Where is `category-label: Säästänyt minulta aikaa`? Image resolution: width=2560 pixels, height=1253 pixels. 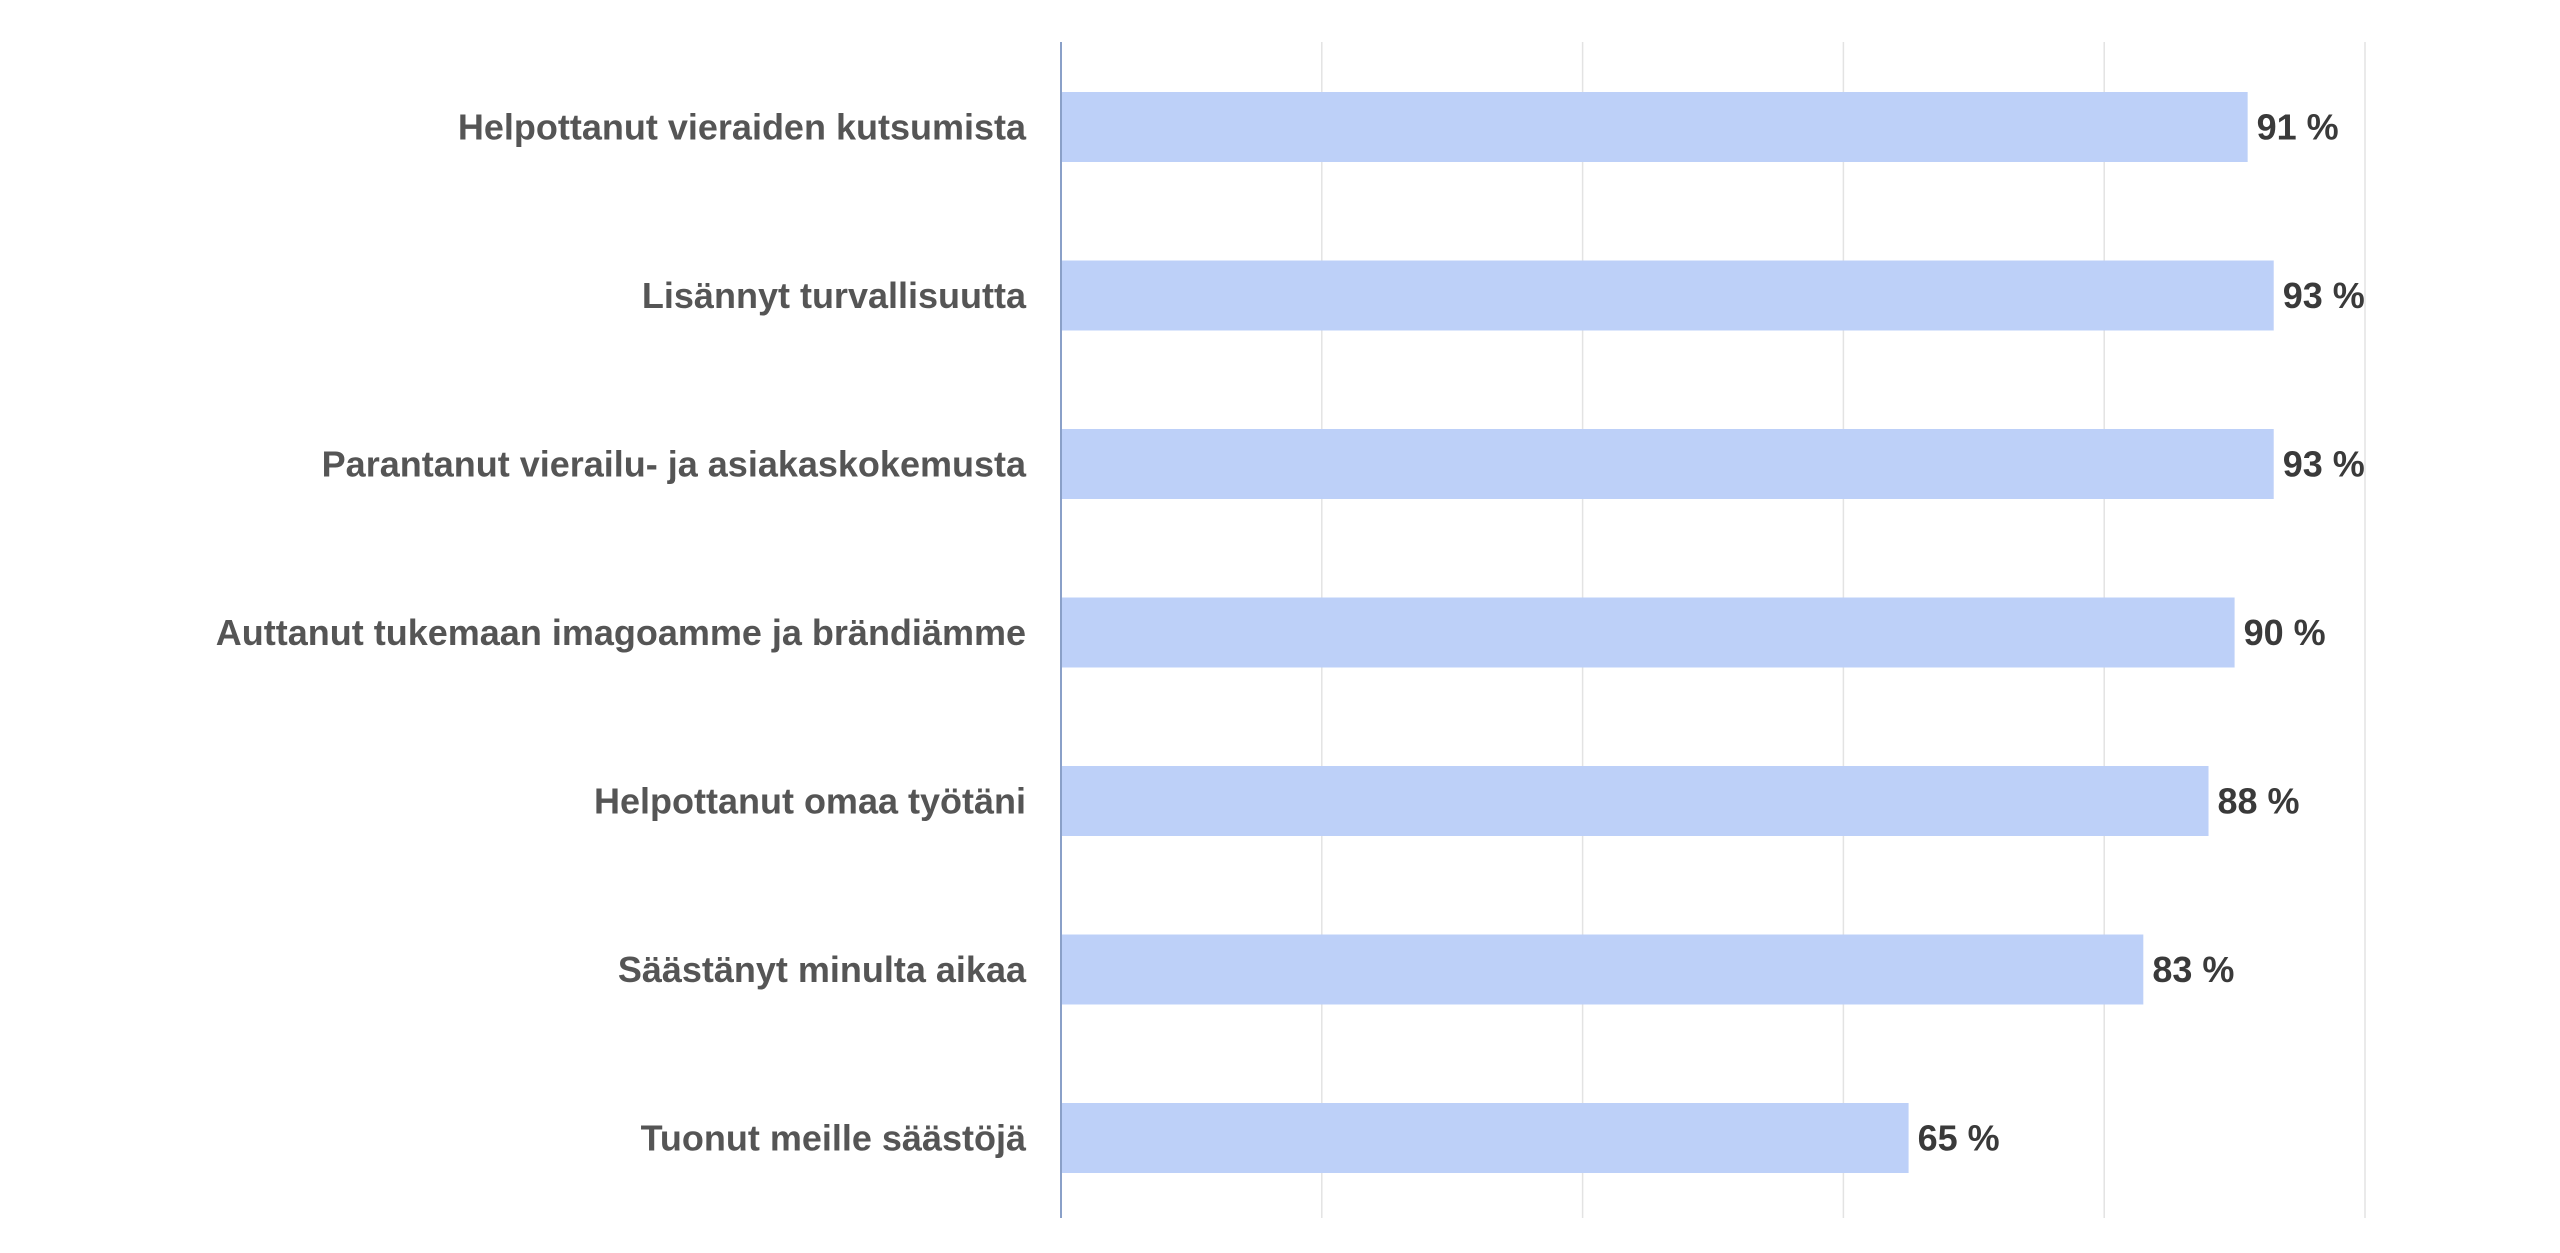
category-label: Säästänyt minulta aikaa is located at coordinates (822, 969).